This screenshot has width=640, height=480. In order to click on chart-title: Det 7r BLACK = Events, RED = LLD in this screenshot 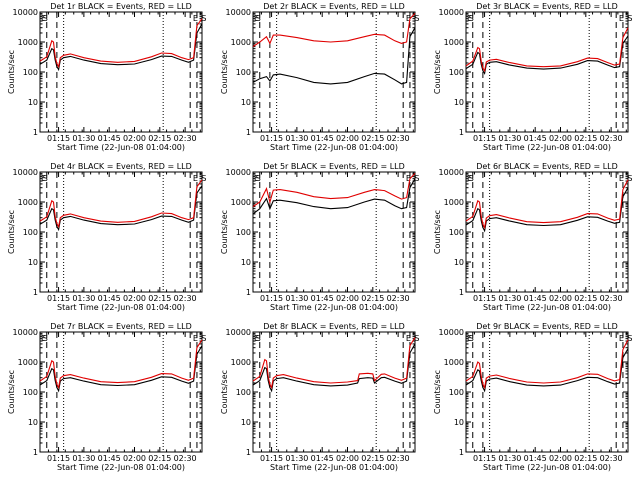, I will do `click(121, 326)`.